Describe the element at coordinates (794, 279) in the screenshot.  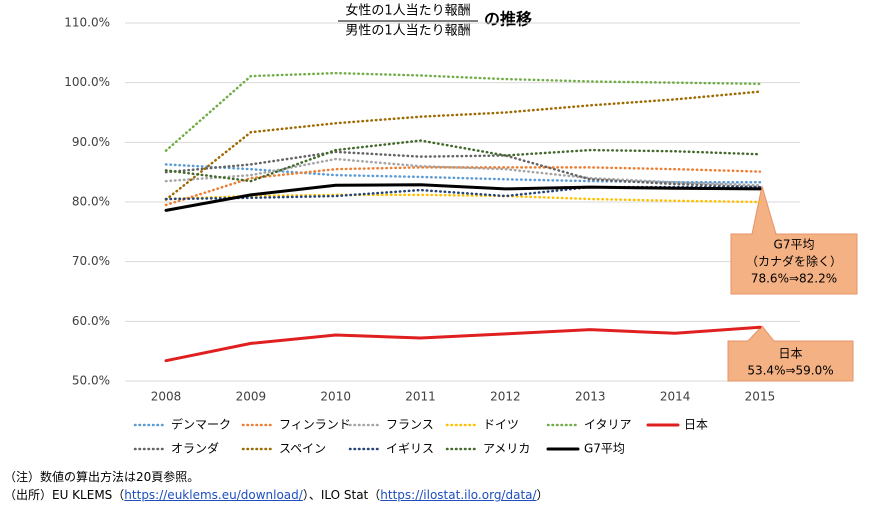
I see `callout-text: 78.6%⇒82.2%` at that location.